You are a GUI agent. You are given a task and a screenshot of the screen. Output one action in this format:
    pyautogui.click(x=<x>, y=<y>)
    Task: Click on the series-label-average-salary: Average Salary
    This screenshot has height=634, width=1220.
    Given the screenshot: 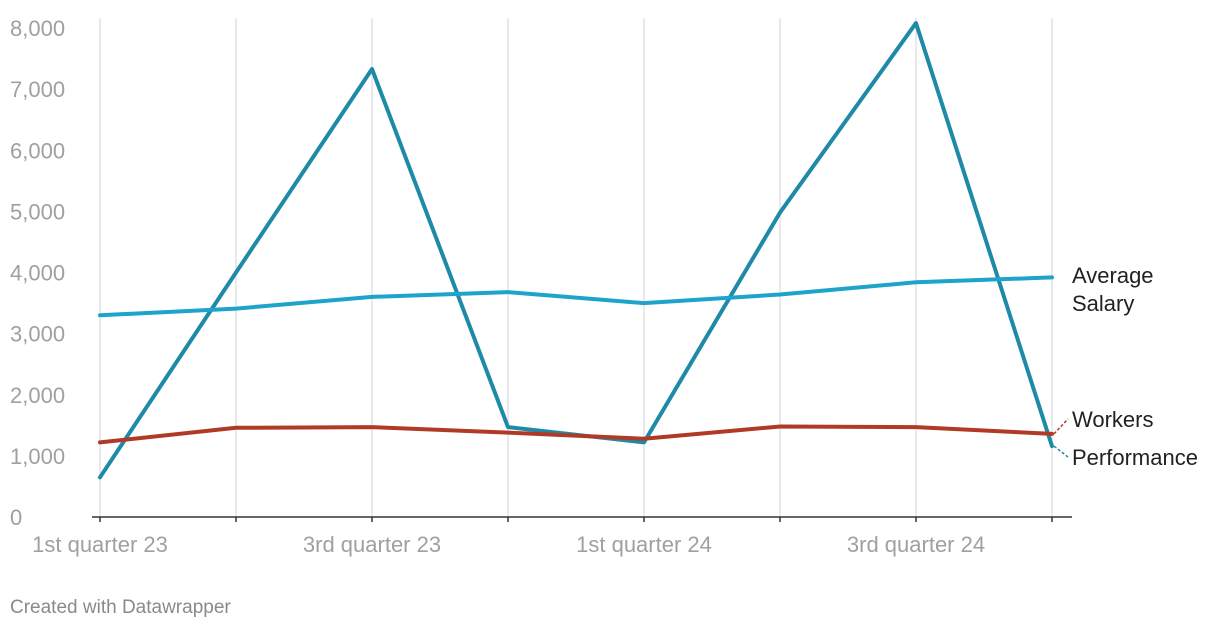 What is the action you would take?
    pyautogui.click(x=1113, y=289)
    